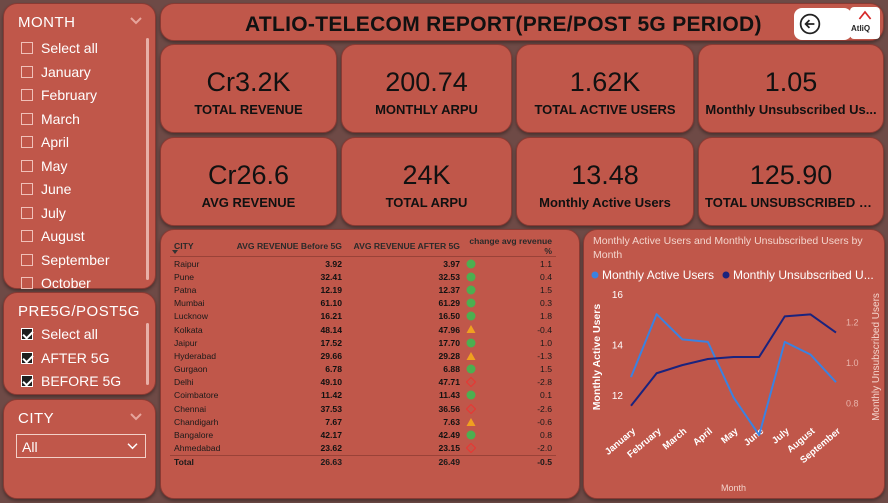  What do you see at coordinates (865, 23) in the screenshot?
I see `atliq-logo: AtliQ` at bounding box center [865, 23].